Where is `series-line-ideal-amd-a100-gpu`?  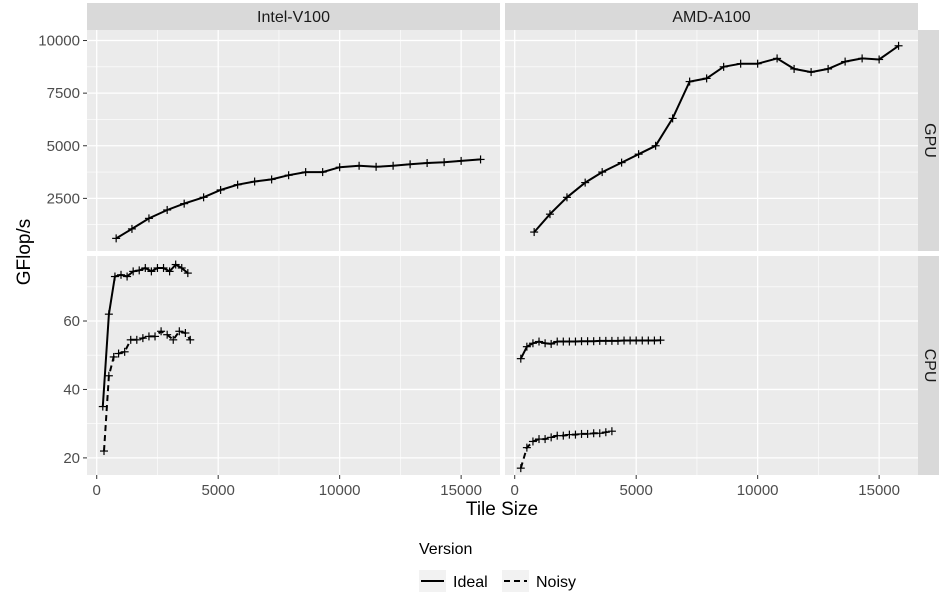
series-line-ideal-amd-a100-gpu is located at coordinates (716, 138).